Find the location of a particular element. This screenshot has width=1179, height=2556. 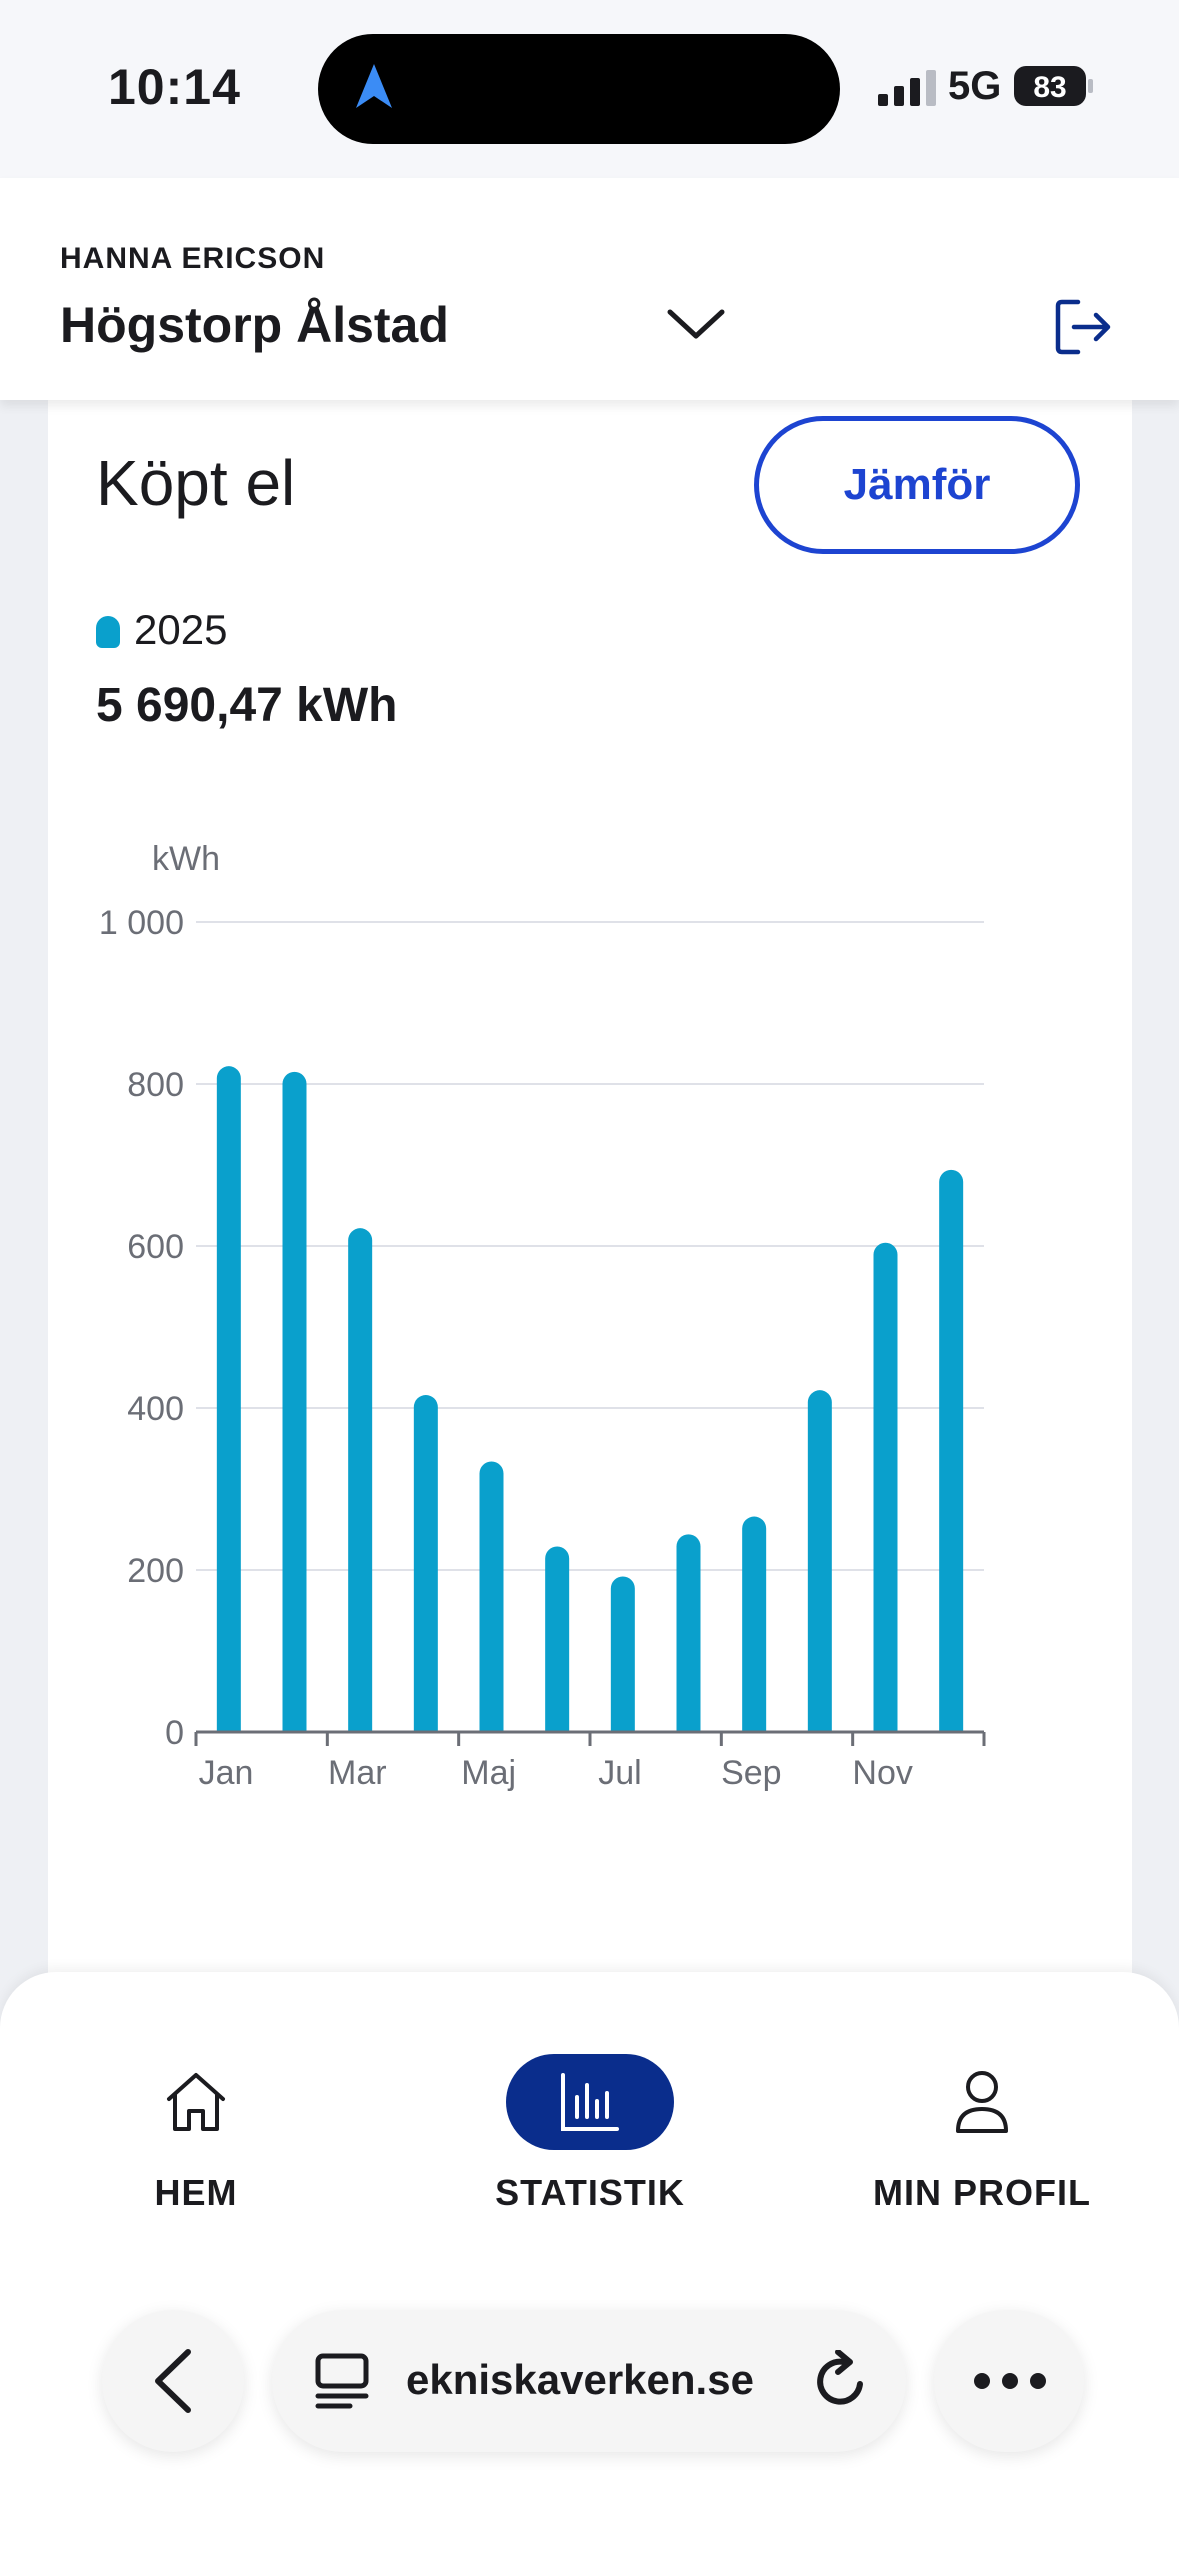

bar-aug is located at coordinates (688, 1633).